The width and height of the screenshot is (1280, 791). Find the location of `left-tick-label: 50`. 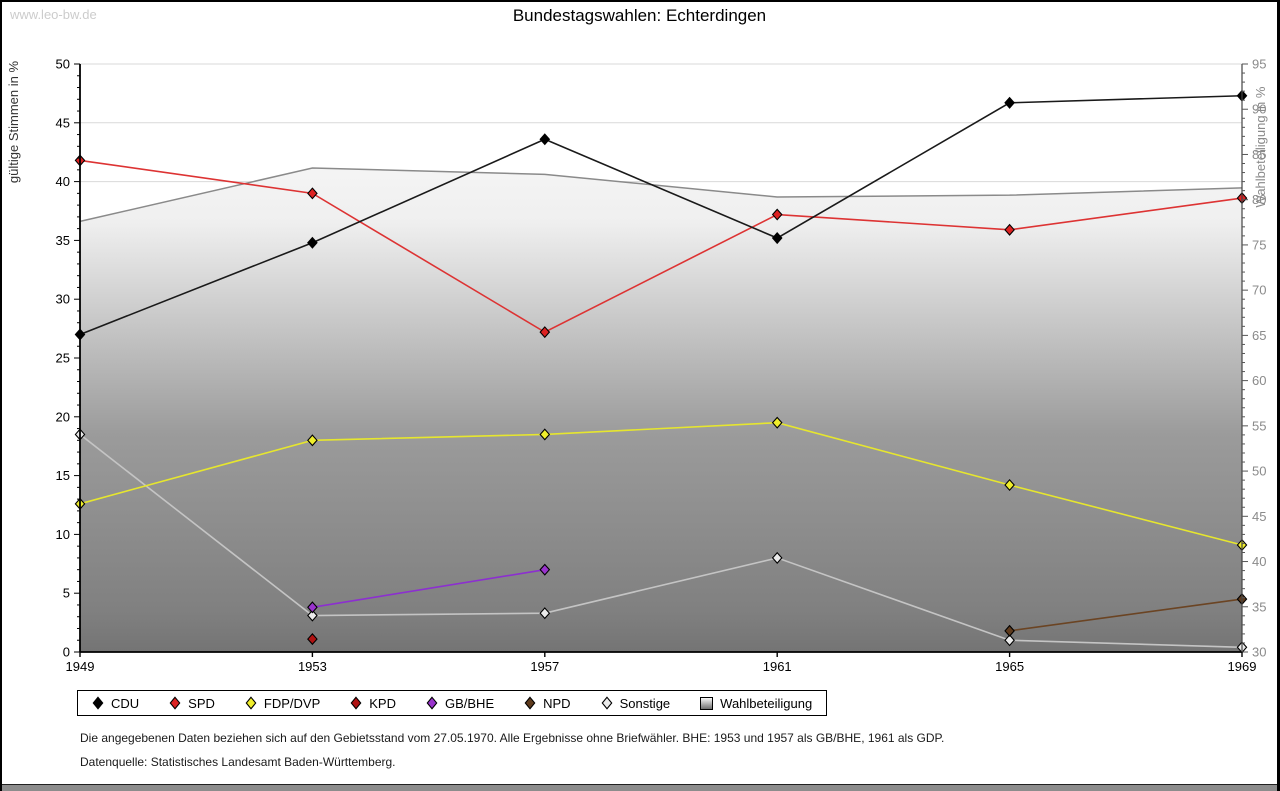

left-tick-label: 50 is located at coordinates (63, 64).